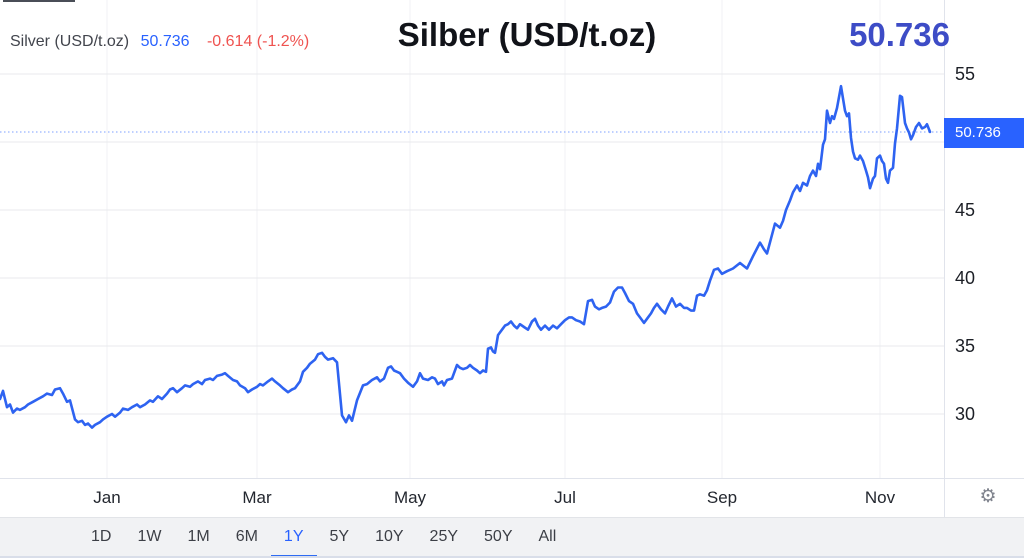  I want to click on range-toolbar: 1D 1W 1M 6M 1Y 5Y 10Y 25Y 50Y All, so click(512, 537).